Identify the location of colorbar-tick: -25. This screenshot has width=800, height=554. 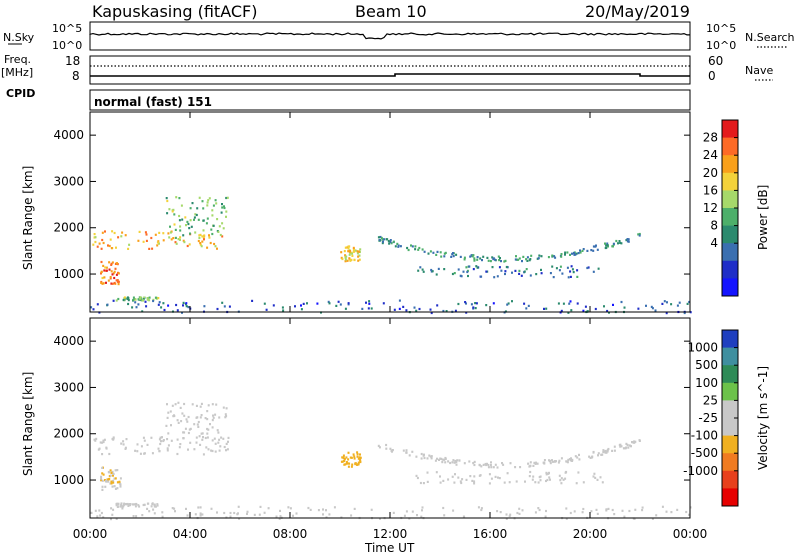
(708, 418).